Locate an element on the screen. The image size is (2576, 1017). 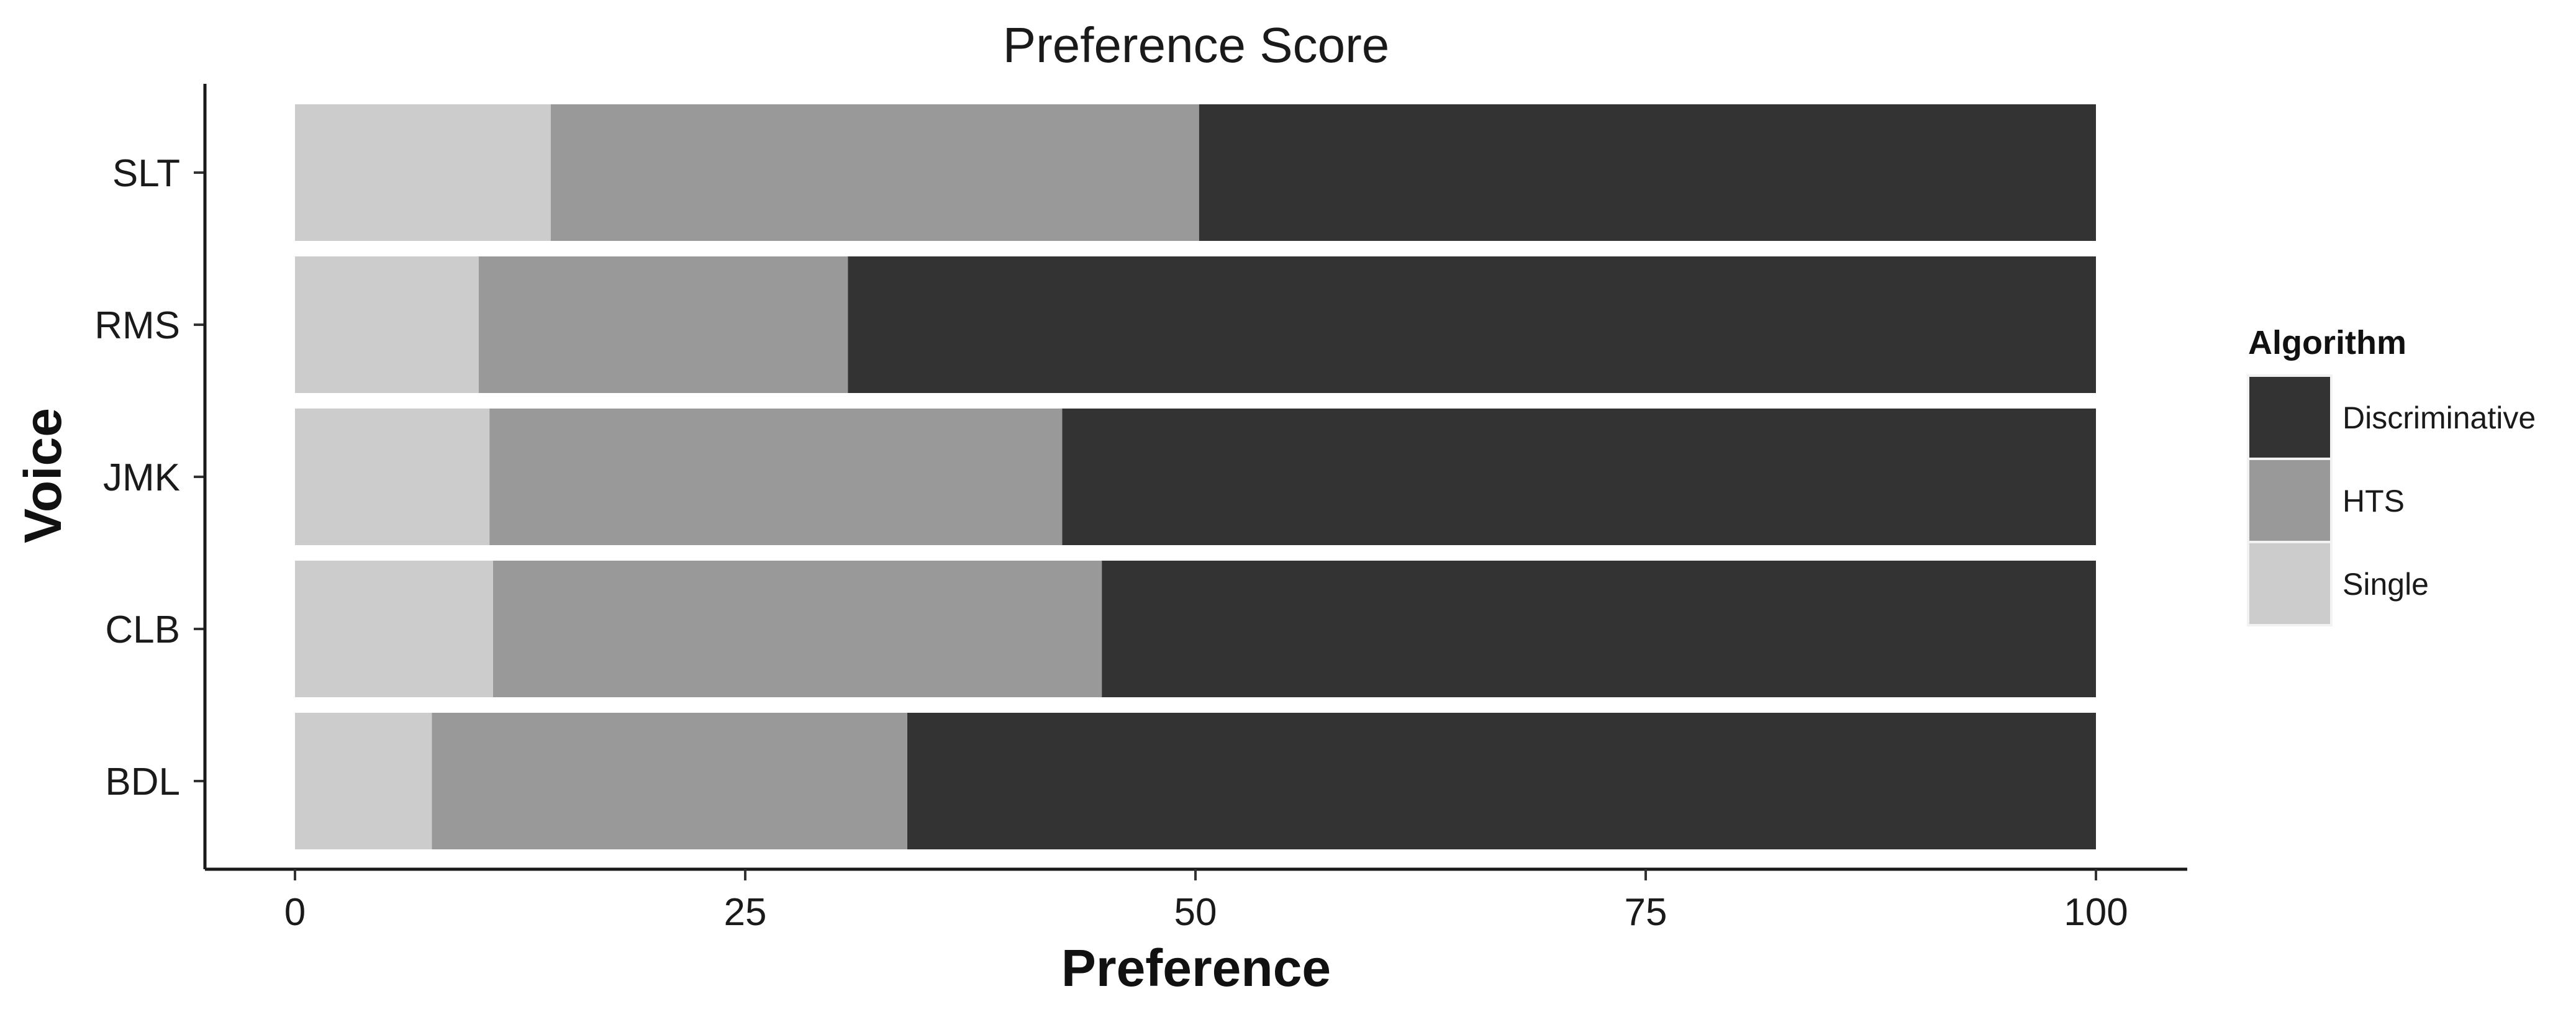
bar-bdl-single is located at coordinates (363, 781).